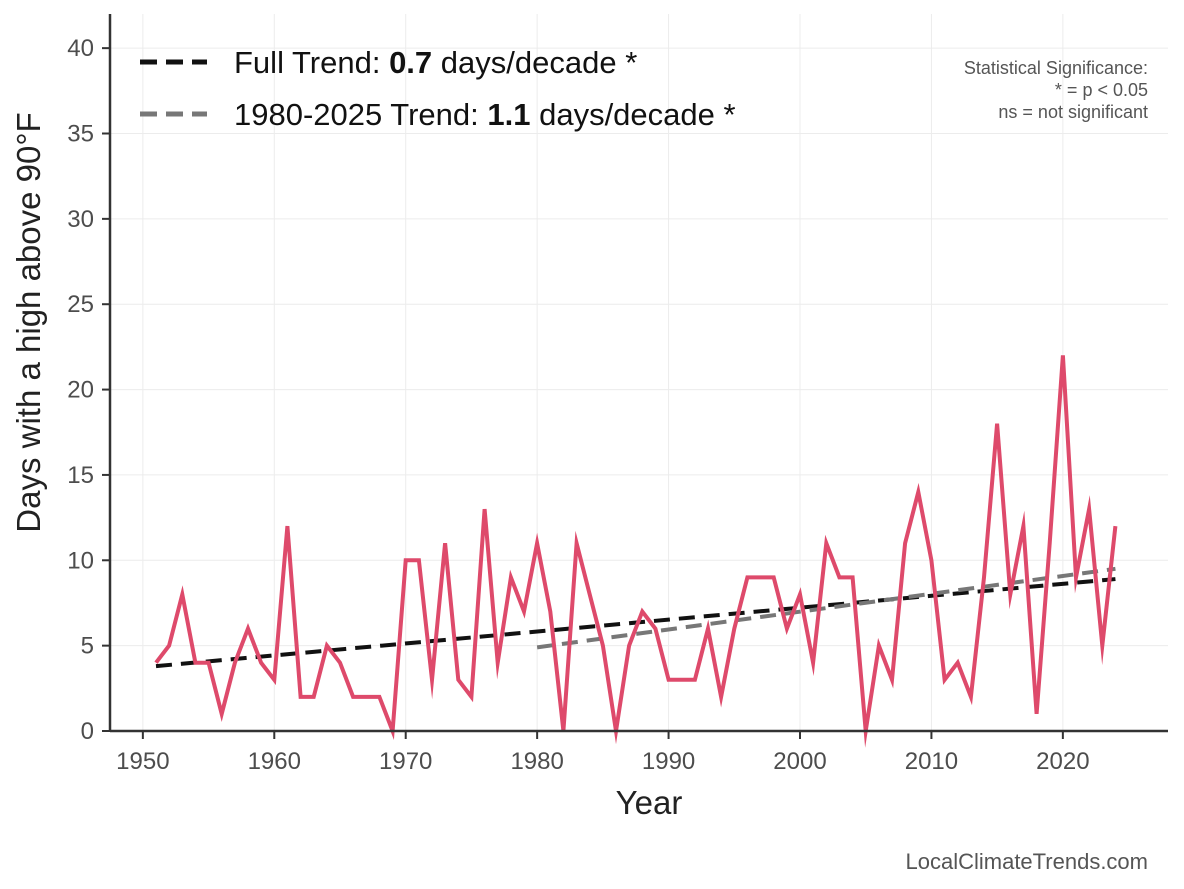 This screenshot has height=889, width=1184. I want to click on x-tick-label: 1980, so click(536, 761).